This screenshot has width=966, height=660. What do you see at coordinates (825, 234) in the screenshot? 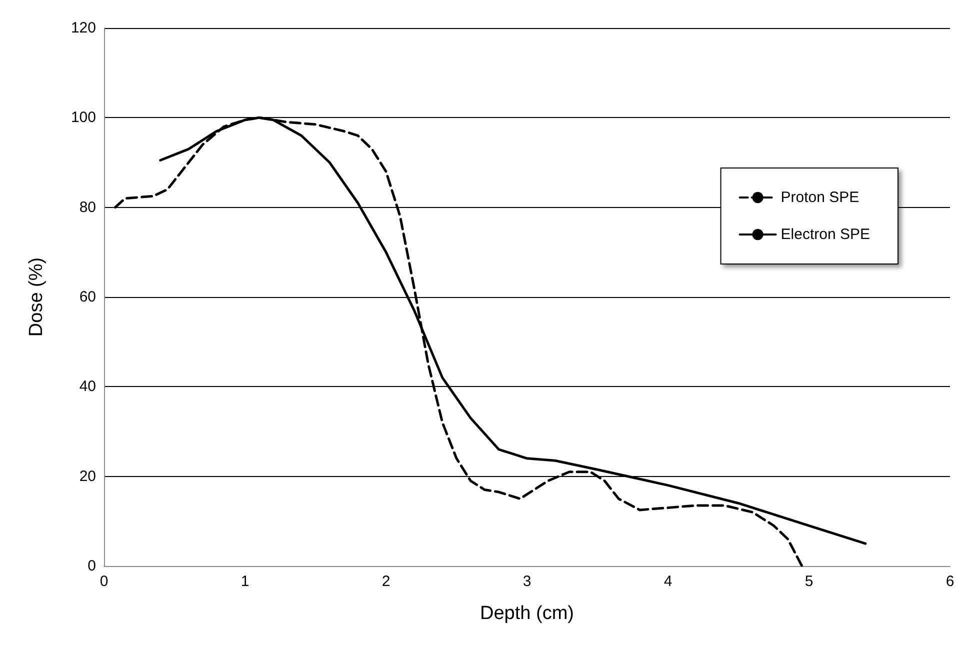
I see `legend-label: Electron SPE` at bounding box center [825, 234].